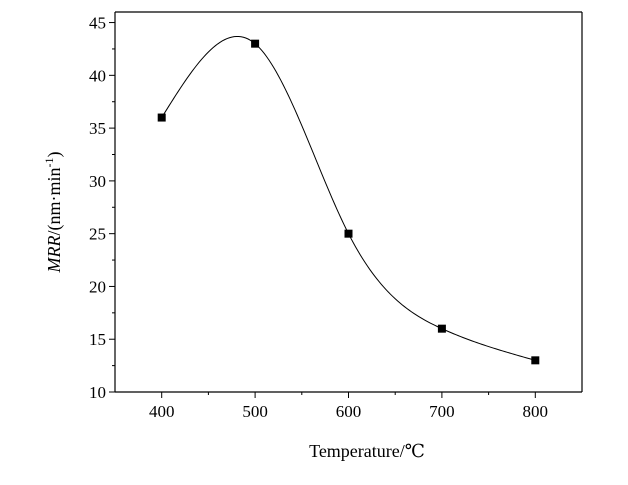 This screenshot has width=628, height=485. Describe the element at coordinates (97, 234) in the screenshot. I see `y-tick-label: 25` at that location.